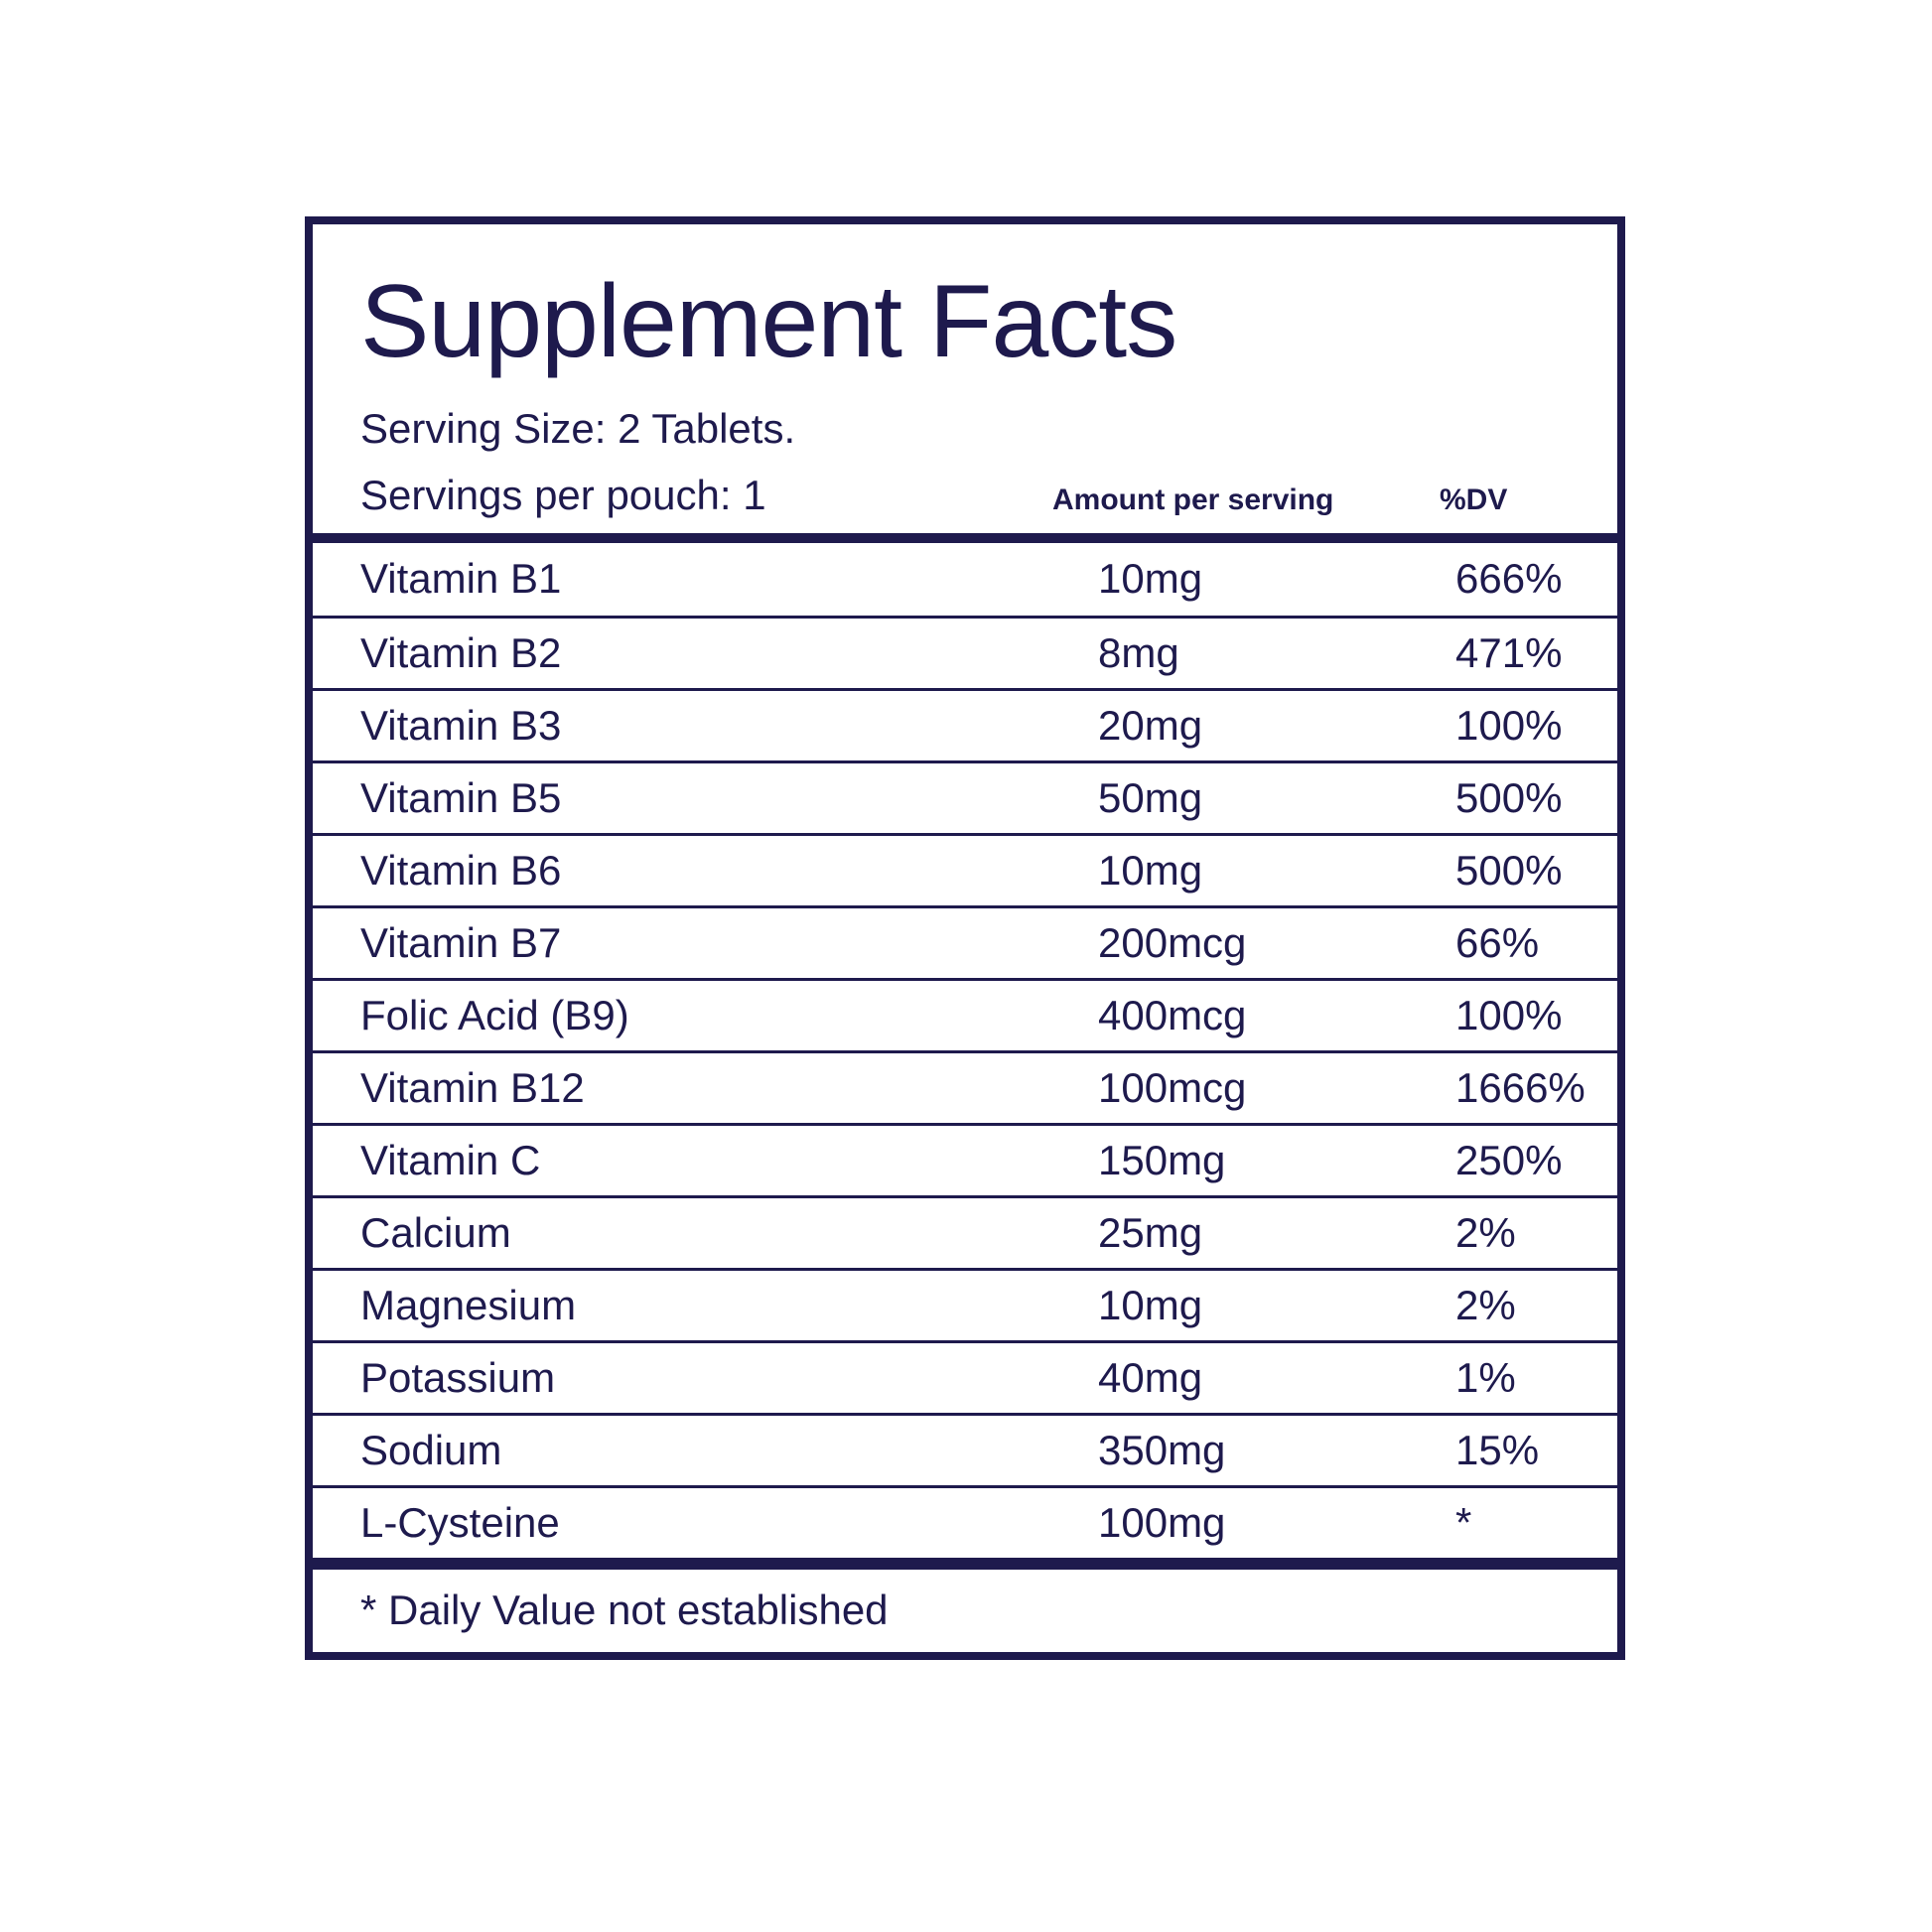 The image size is (1932, 1932). Describe the element at coordinates (965, 1303) in the screenshot. I see `table-row: Magnesium 10mg 2%` at that location.